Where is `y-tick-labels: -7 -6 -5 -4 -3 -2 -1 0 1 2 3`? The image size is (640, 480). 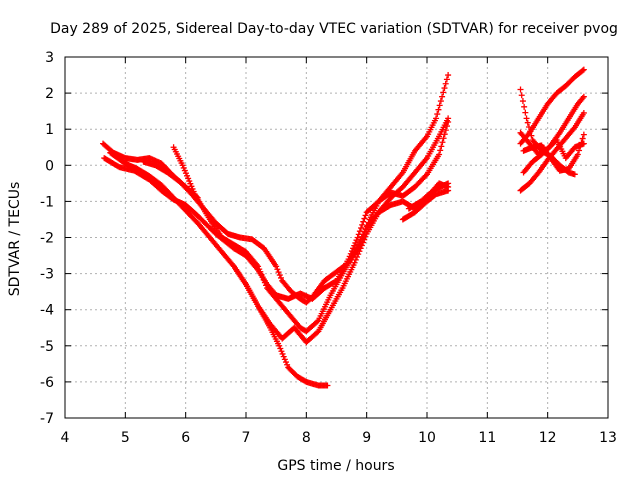 y-tick-labels: -7 -6 -5 -4 -3 -2 -1 0 1 2 3 is located at coordinates (47, 238).